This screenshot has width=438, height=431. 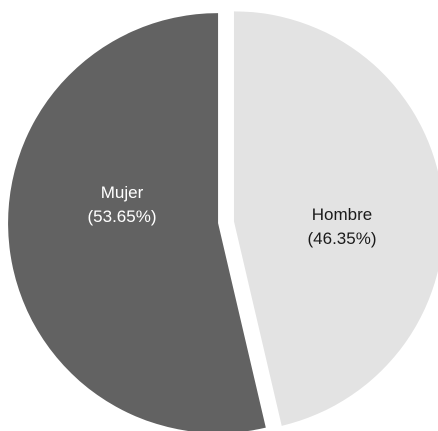 I want to click on slice-label-hombre: Hombre, so click(x=342, y=214).